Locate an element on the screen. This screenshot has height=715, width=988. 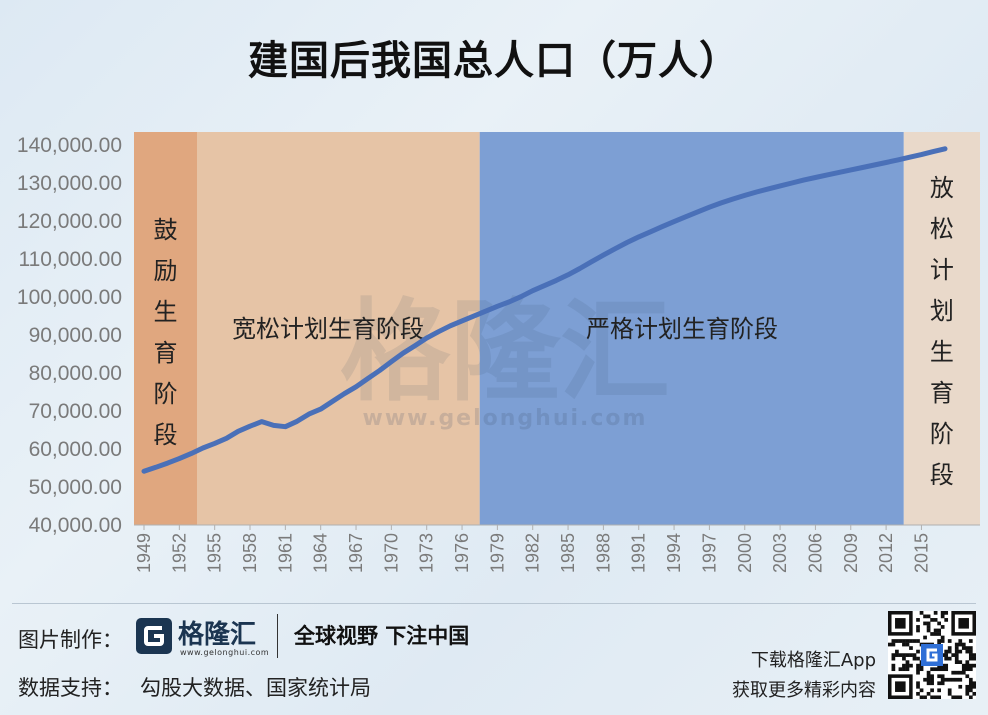
x-tick-label: 1961 is located at coordinates (285, 553).